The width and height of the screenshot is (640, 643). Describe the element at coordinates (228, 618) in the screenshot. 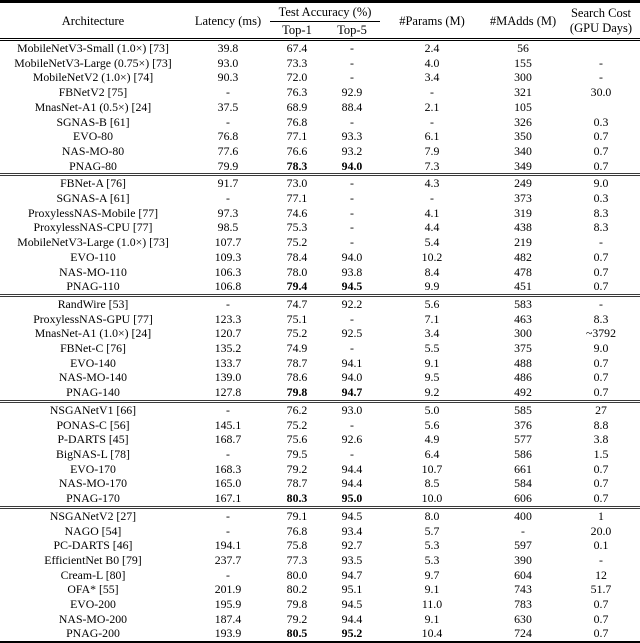

I see `latency-cell: 187.4` at that location.